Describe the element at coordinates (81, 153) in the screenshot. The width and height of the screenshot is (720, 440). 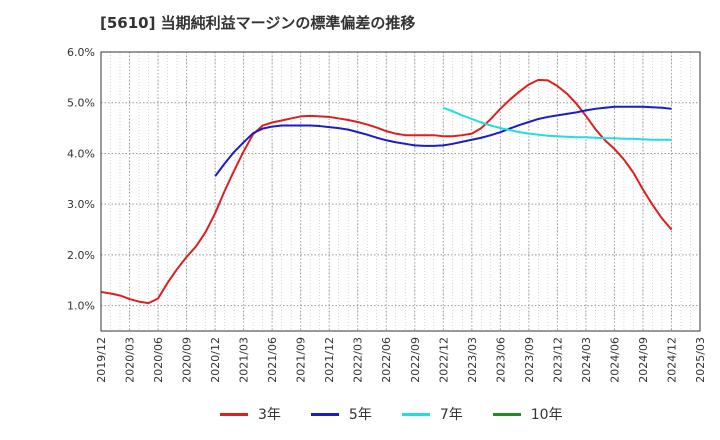
I see `y-tick-label-3: 4.0%` at that location.